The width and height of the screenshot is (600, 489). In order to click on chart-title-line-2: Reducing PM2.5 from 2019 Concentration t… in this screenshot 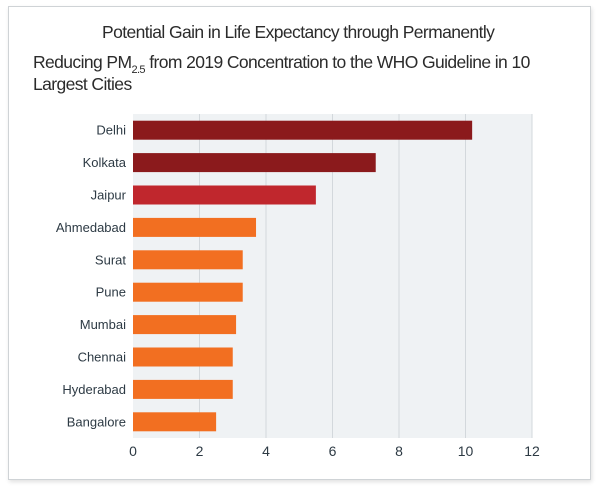, I will do `click(281, 64)`.